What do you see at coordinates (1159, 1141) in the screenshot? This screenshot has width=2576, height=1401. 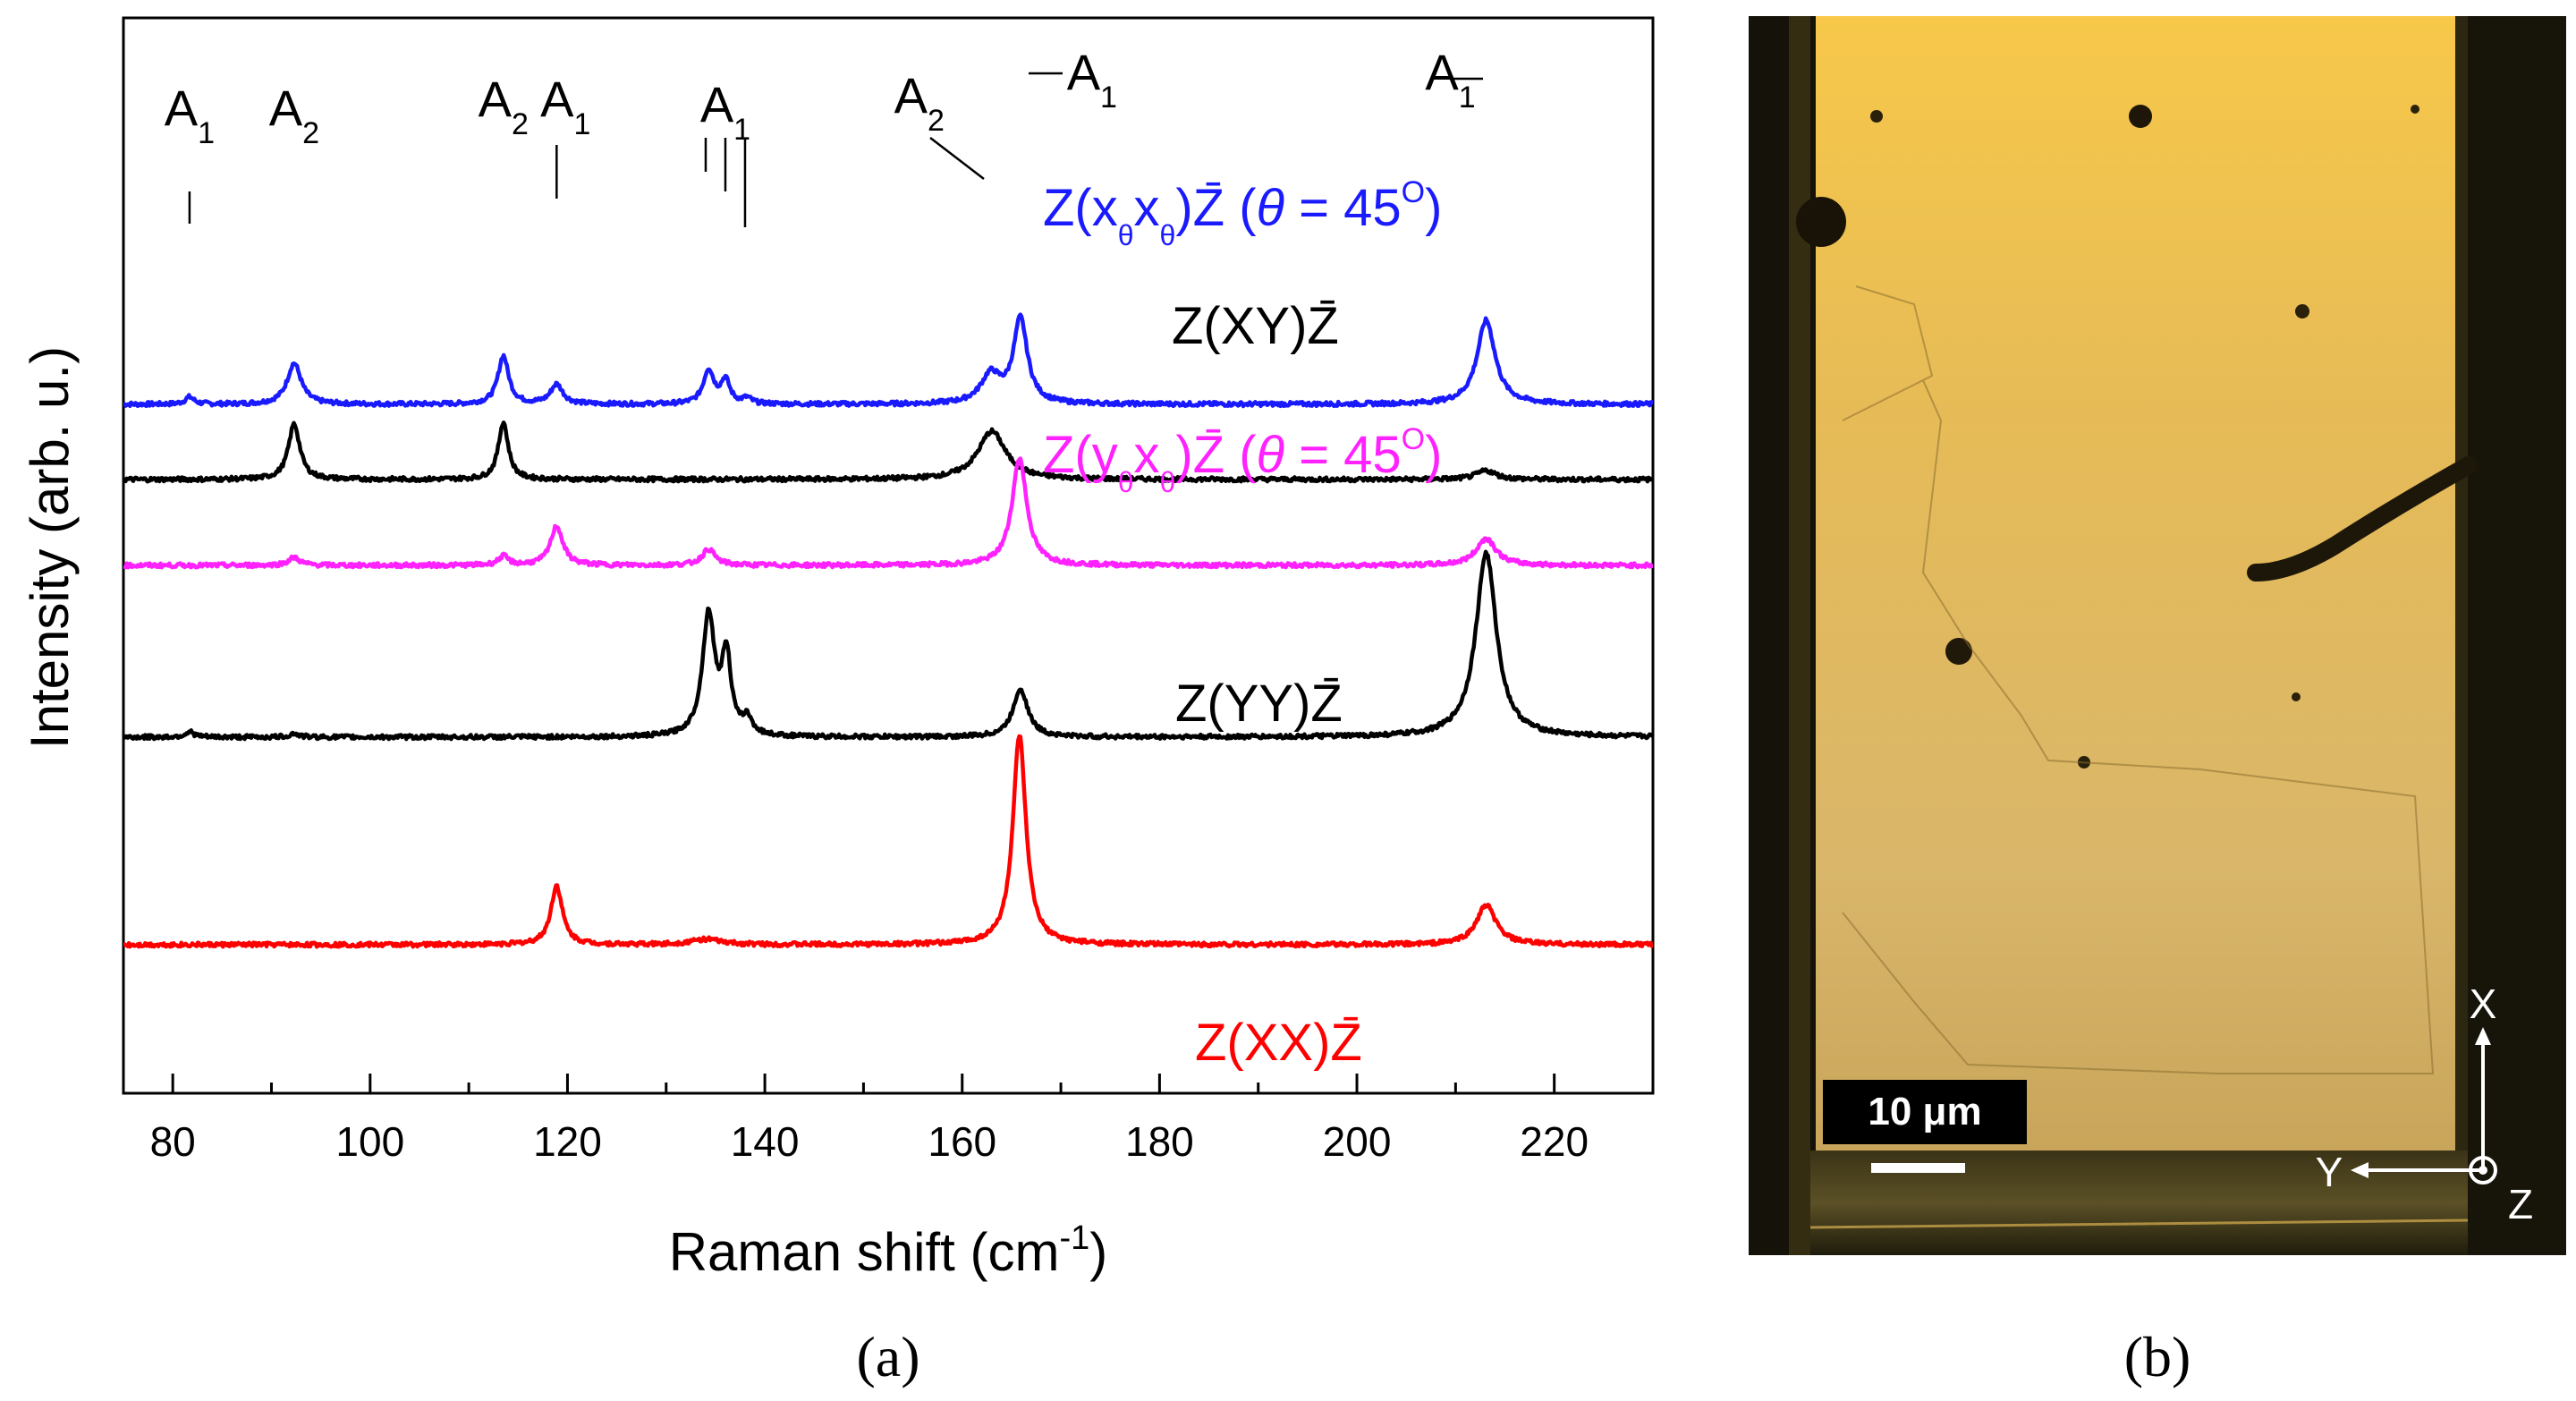 I see `x-tick-label: 180` at bounding box center [1159, 1141].